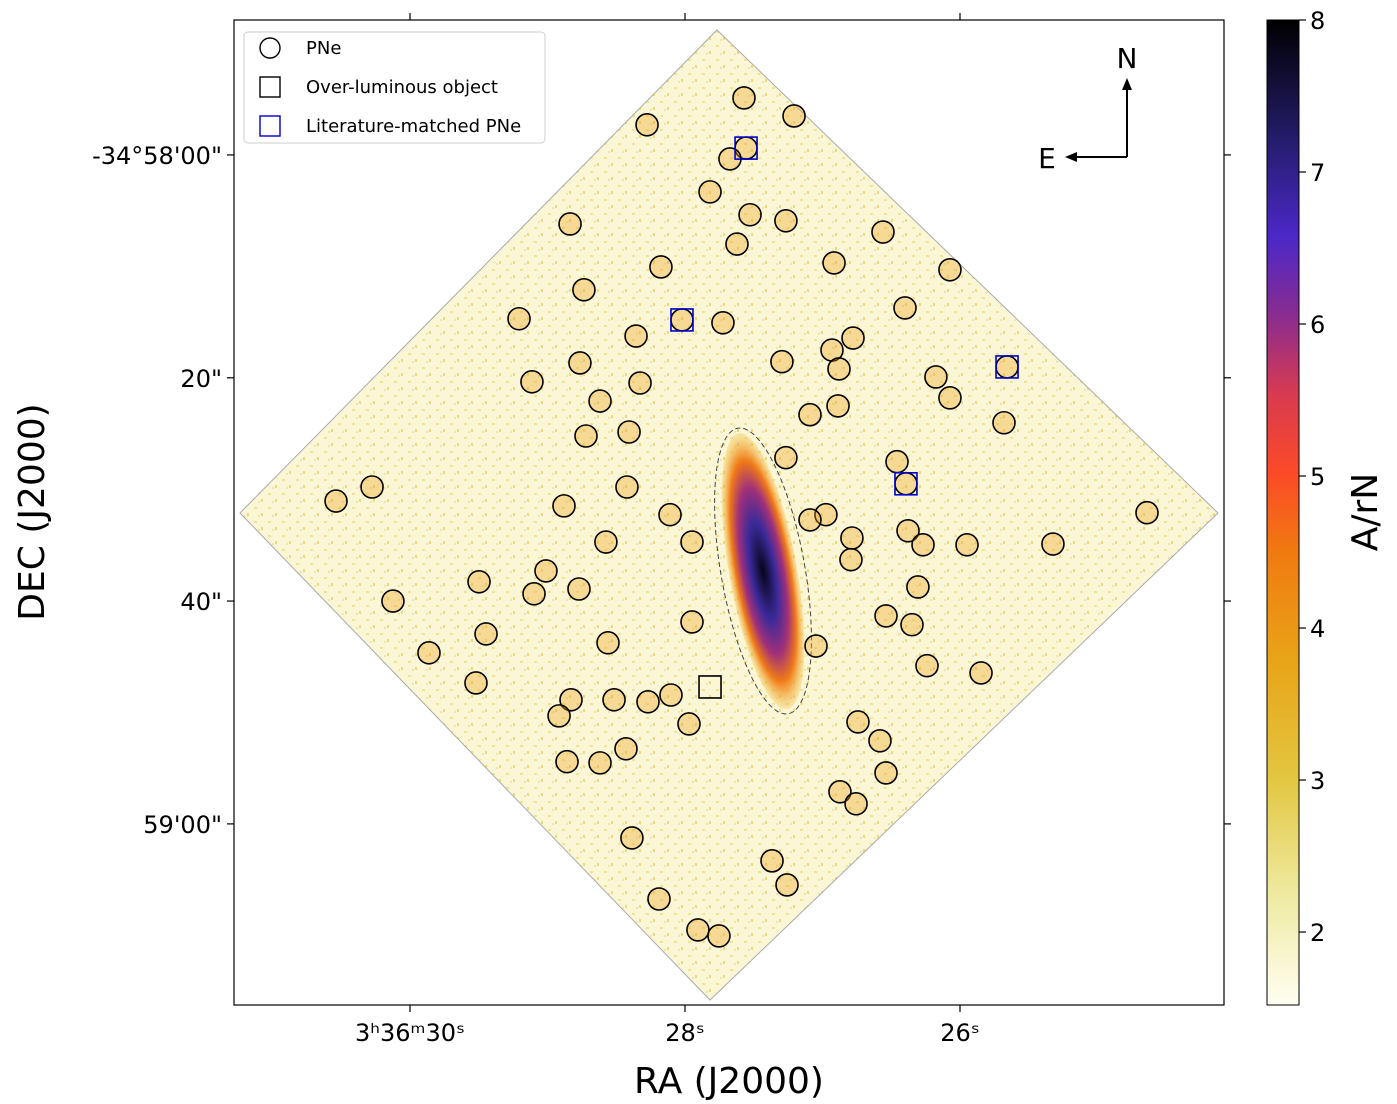 The image size is (1397, 1104). Describe the element at coordinates (960, 1033) in the screenshot. I see `x-tick-label: 26ˢ` at that location.